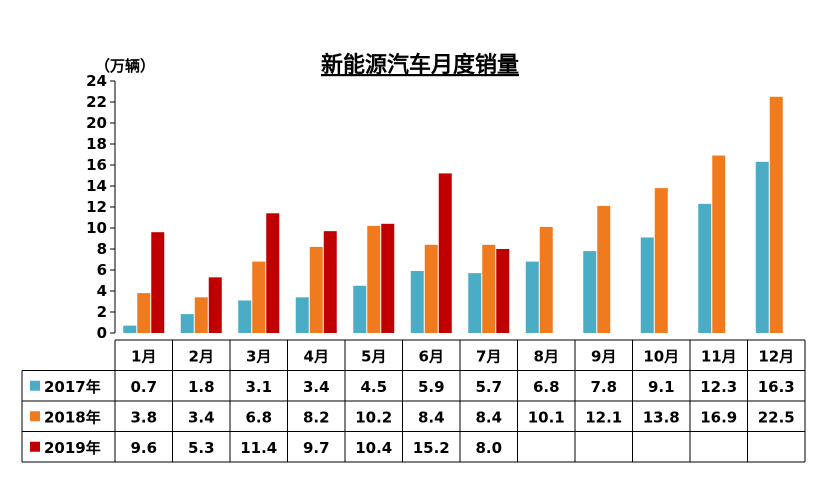 The image size is (820, 478). I want to click on y-tick-label: 8, so click(102, 249).